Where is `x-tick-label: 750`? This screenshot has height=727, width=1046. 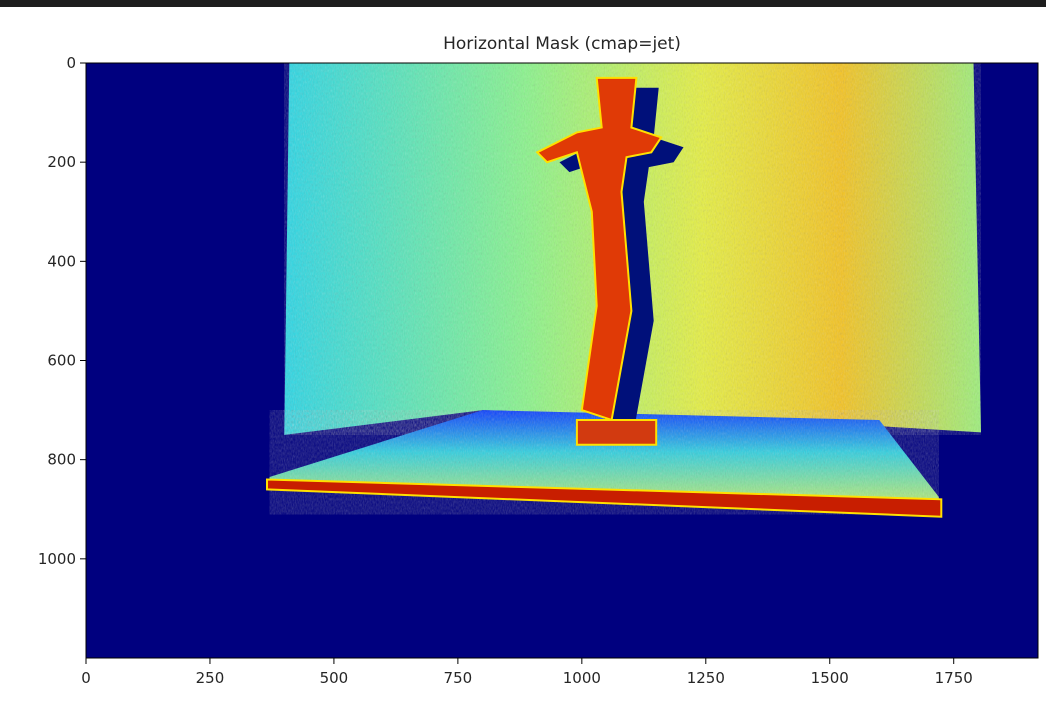
x-tick-label: 750 is located at coordinates (458, 678).